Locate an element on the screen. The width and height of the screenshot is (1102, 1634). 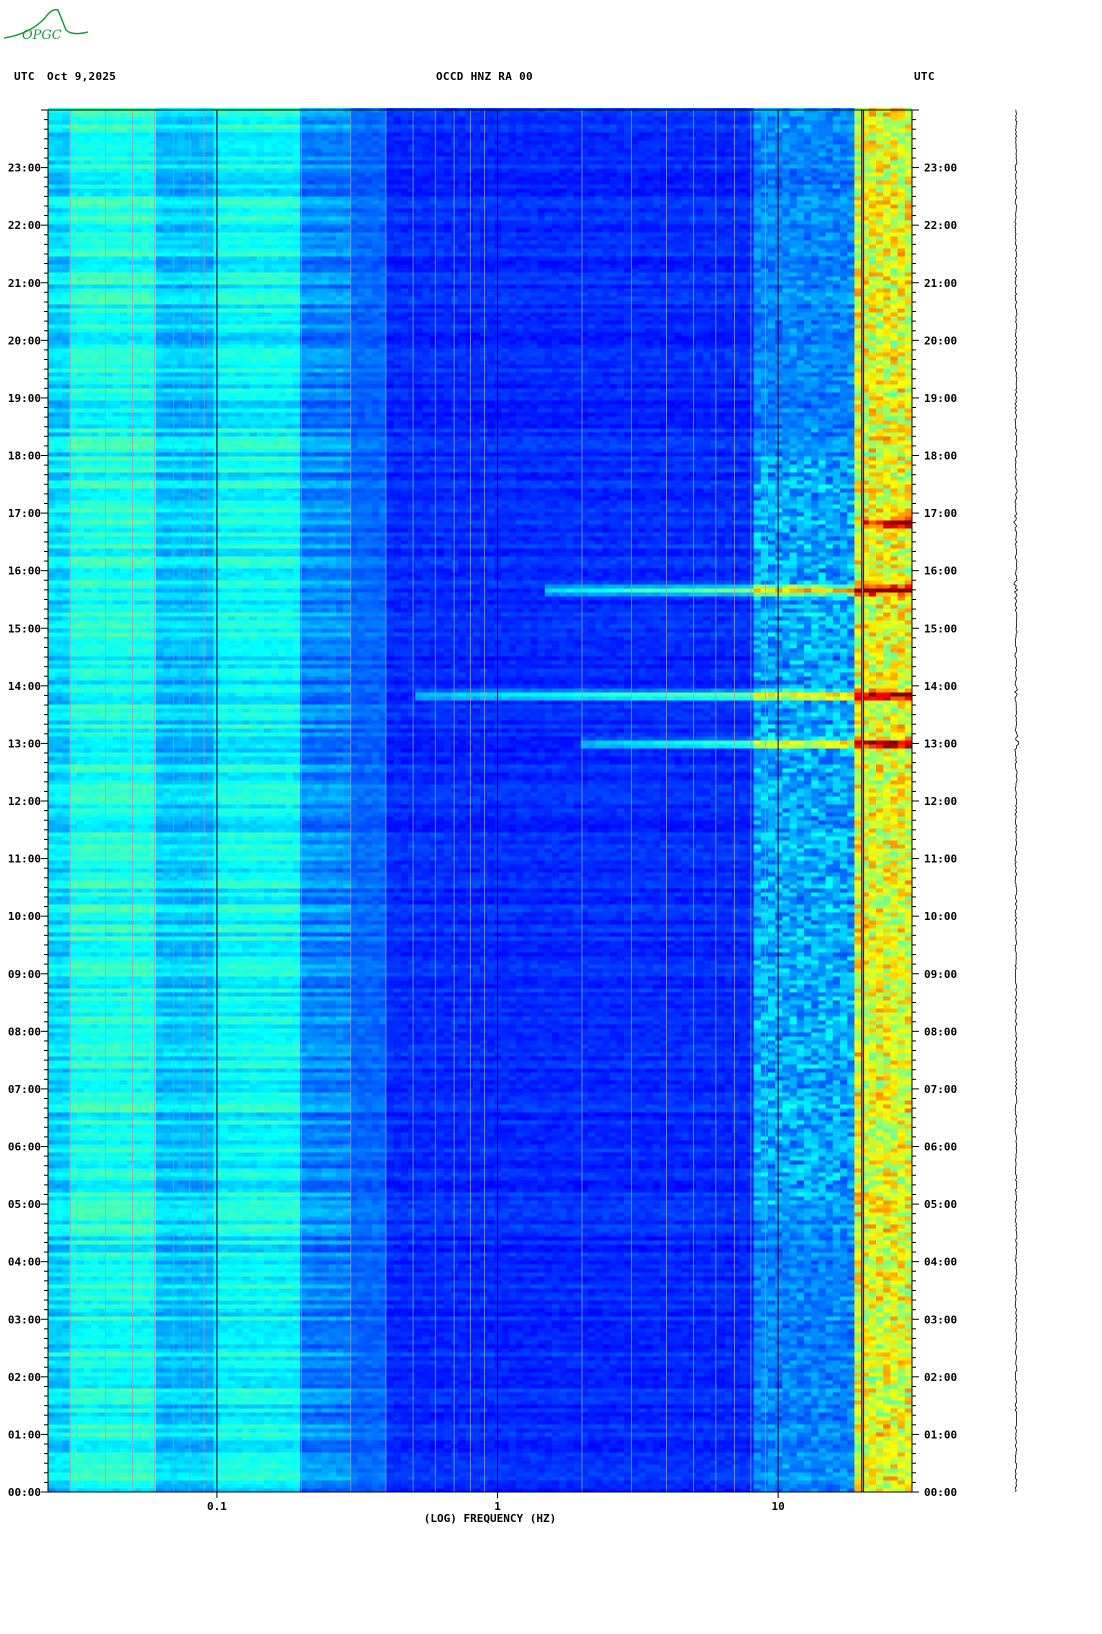
y-tick-label-right: 18:00 is located at coordinates (940, 456).